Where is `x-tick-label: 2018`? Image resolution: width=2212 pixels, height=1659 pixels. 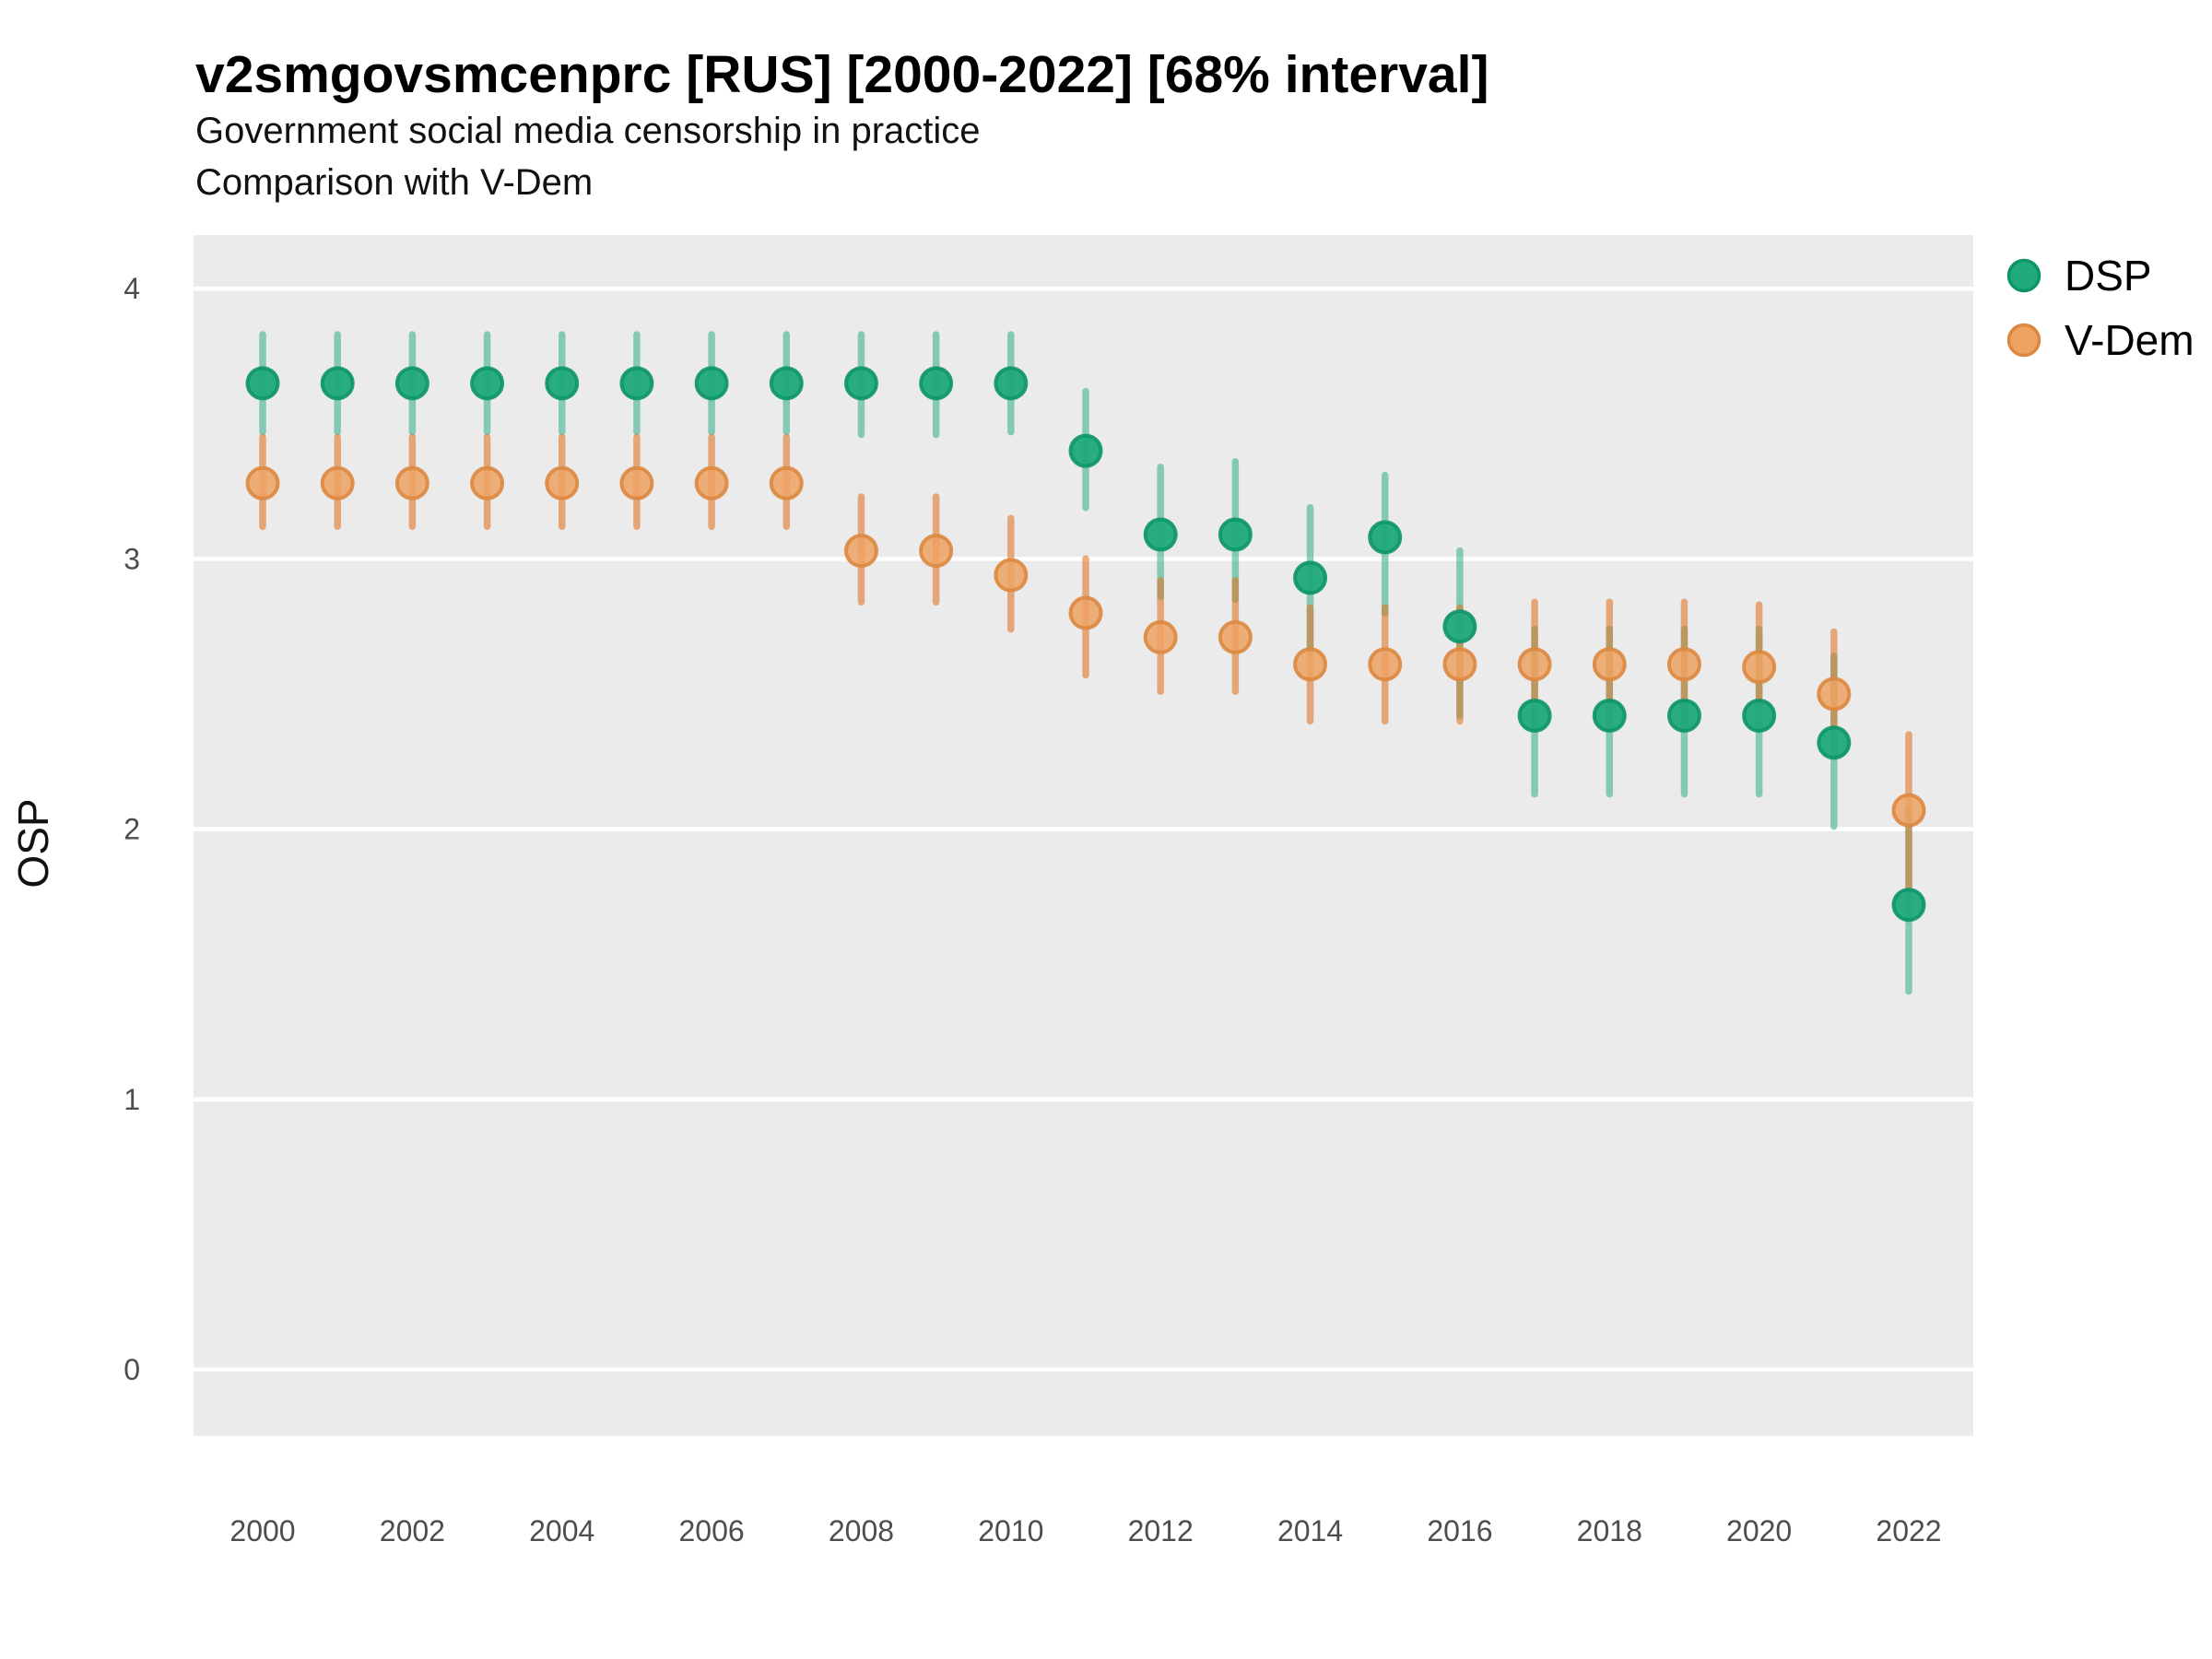 x-tick-label: 2018 is located at coordinates (1609, 1530).